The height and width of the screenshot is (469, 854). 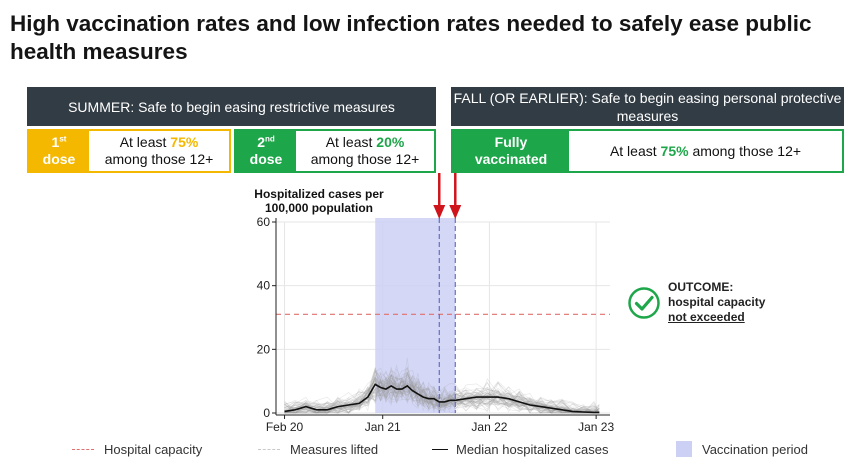 What do you see at coordinates (59, 151) in the screenshot?
I see `first-dose-label: 1st dose` at bounding box center [59, 151].